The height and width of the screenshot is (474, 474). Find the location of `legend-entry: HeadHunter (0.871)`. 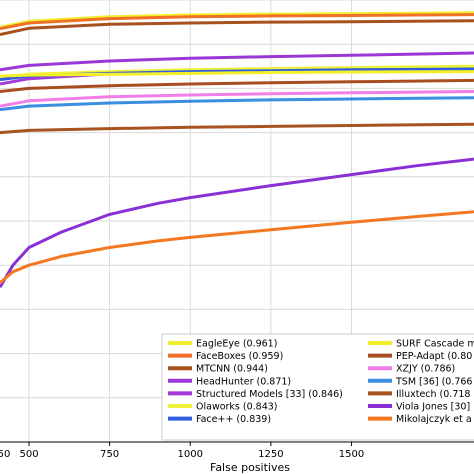

legend-entry: HeadHunter (0.871) is located at coordinates (243, 381).